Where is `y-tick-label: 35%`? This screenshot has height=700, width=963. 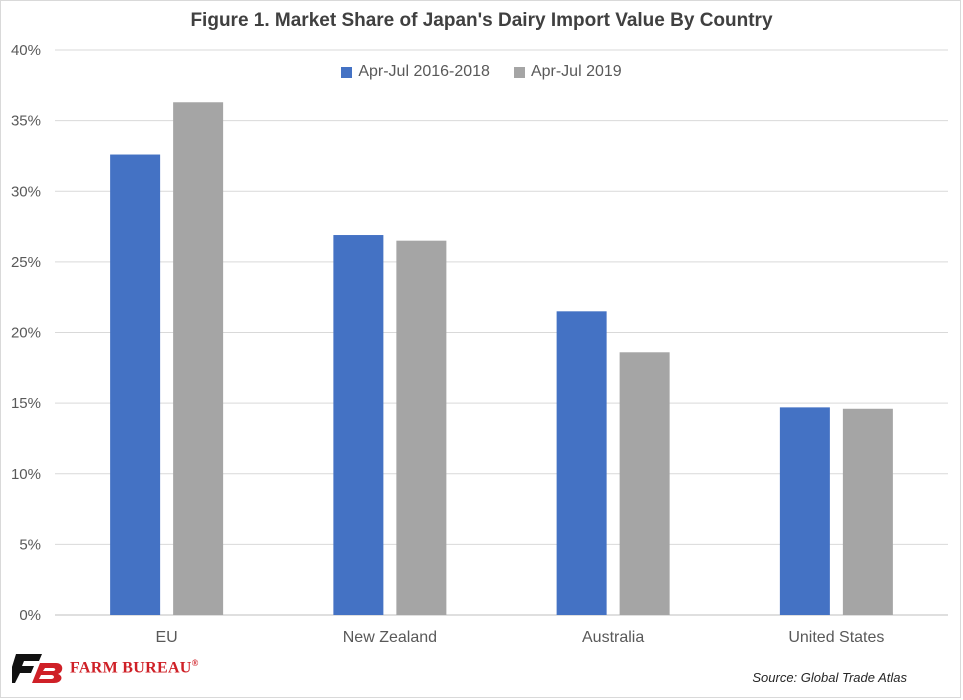 y-tick-label: 35% is located at coordinates (26, 121).